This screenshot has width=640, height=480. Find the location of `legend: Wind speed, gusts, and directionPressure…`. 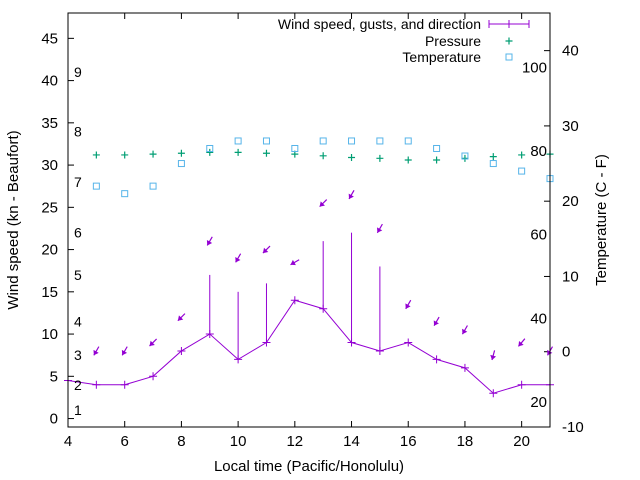

legend: Wind speed, gusts, and directionPressure… is located at coordinates (404, 40).